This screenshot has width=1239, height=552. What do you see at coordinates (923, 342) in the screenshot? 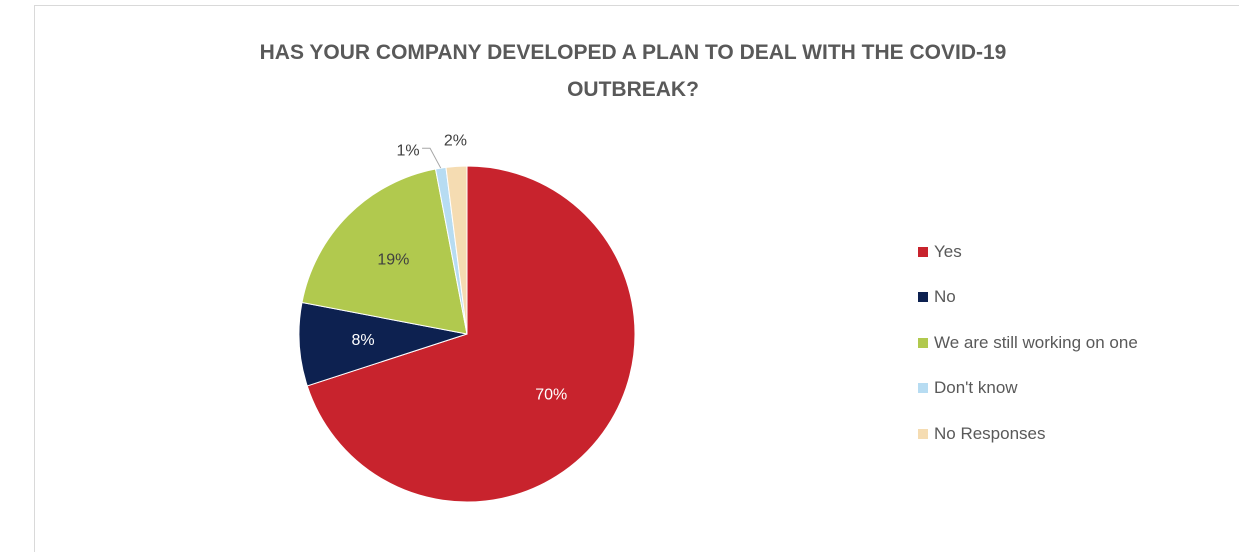
I see `legend-swatch-working-on-one` at bounding box center [923, 342].